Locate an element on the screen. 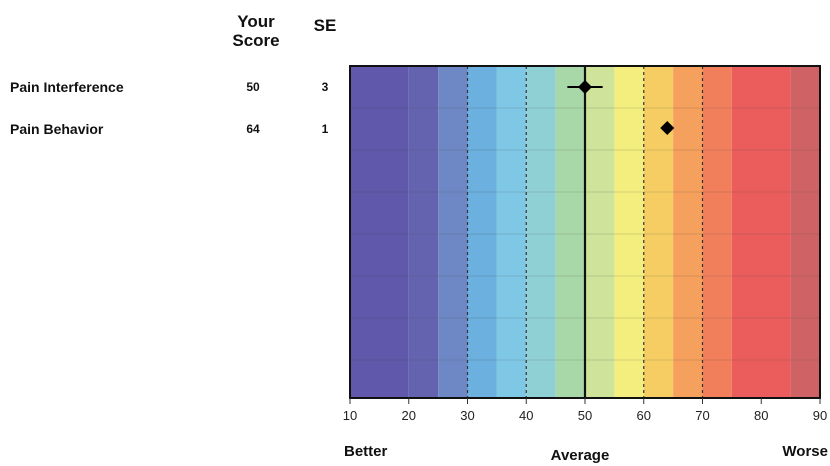  x-tick-label: 90 is located at coordinates (820, 415).